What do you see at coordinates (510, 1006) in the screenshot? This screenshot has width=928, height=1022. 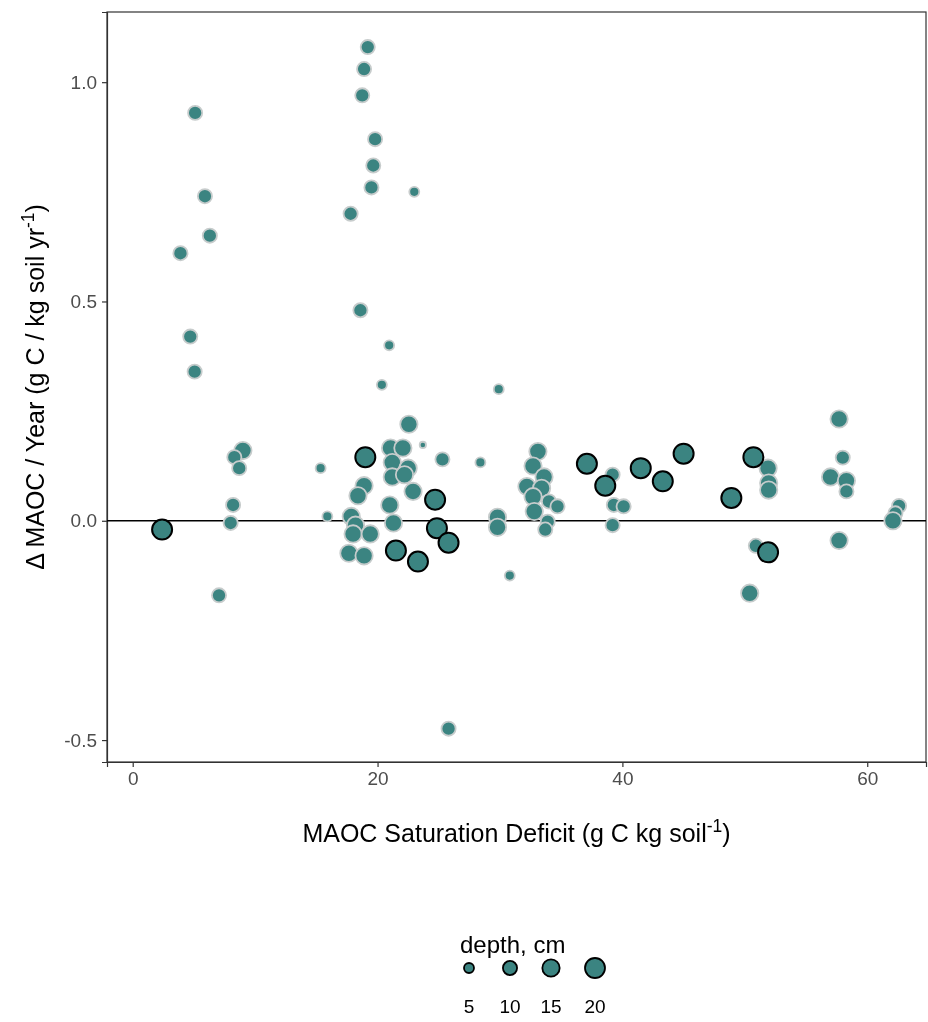 I see `legend-label: 10` at bounding box center [510, 1006].